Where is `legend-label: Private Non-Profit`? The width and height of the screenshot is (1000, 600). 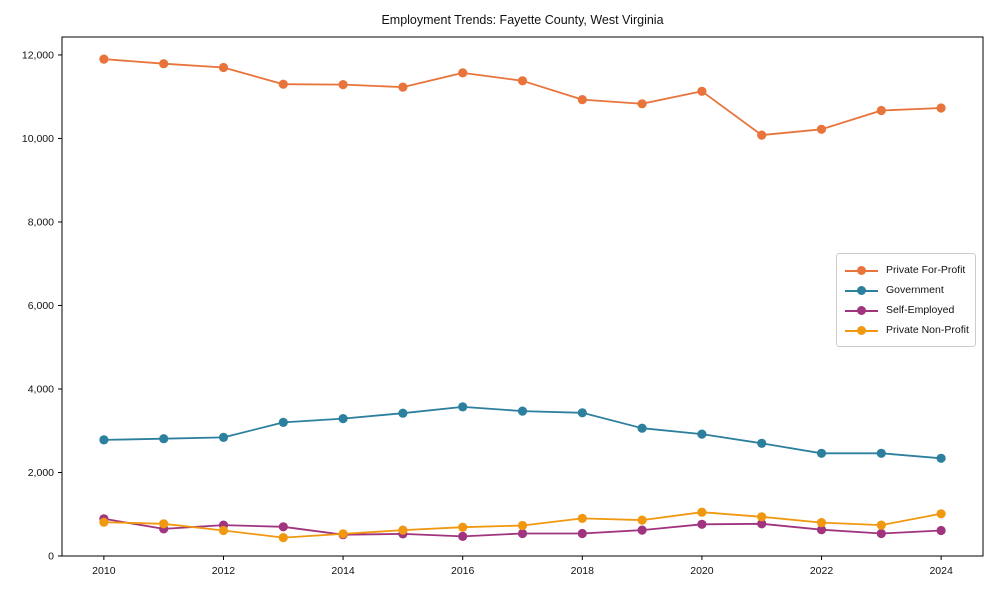 legend-label: Private Non-Profit is located at coordinates (927, 330).